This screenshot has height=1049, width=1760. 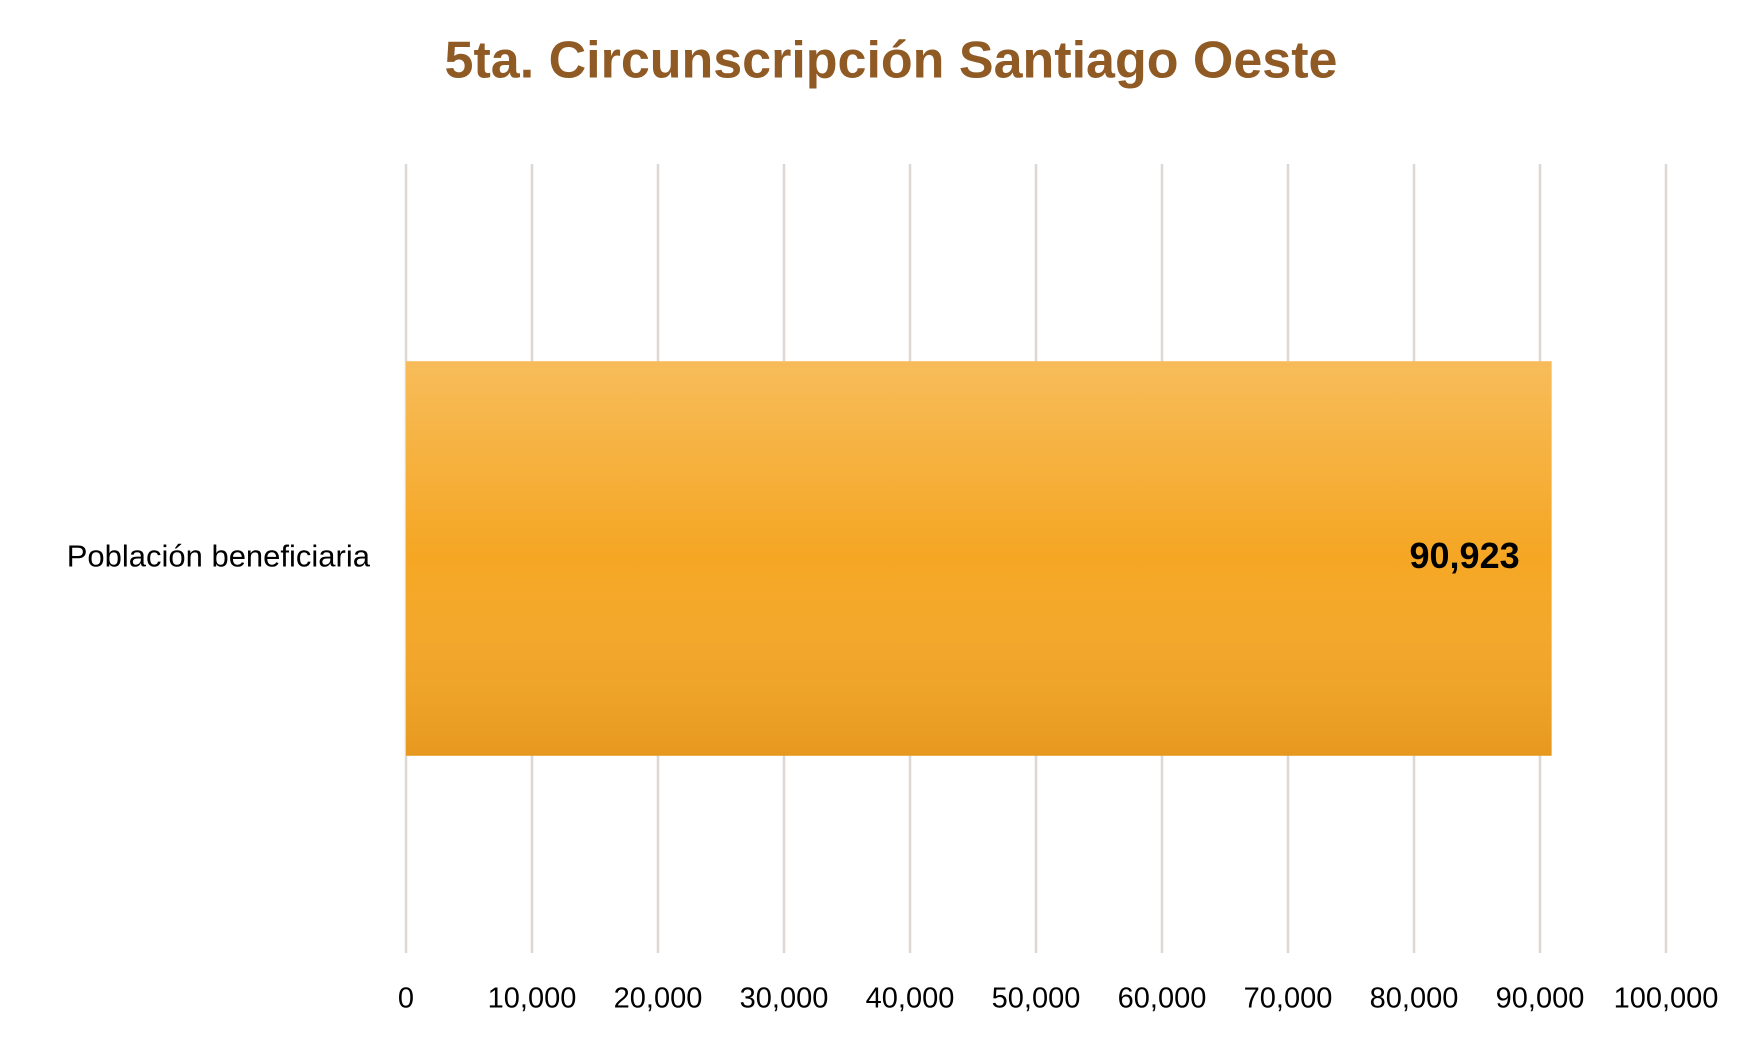 What do you see at coordinates (1540, 999) in the screenshot?
I see `x-tick-label: 90,000` at bounding box center [1540, 999].